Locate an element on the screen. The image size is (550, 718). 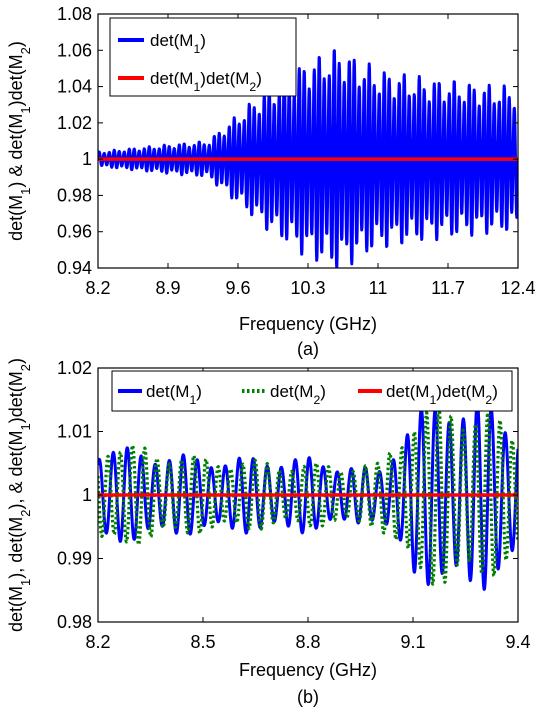
y-tick-label: 0.94 is located at coordinates (74, 268).